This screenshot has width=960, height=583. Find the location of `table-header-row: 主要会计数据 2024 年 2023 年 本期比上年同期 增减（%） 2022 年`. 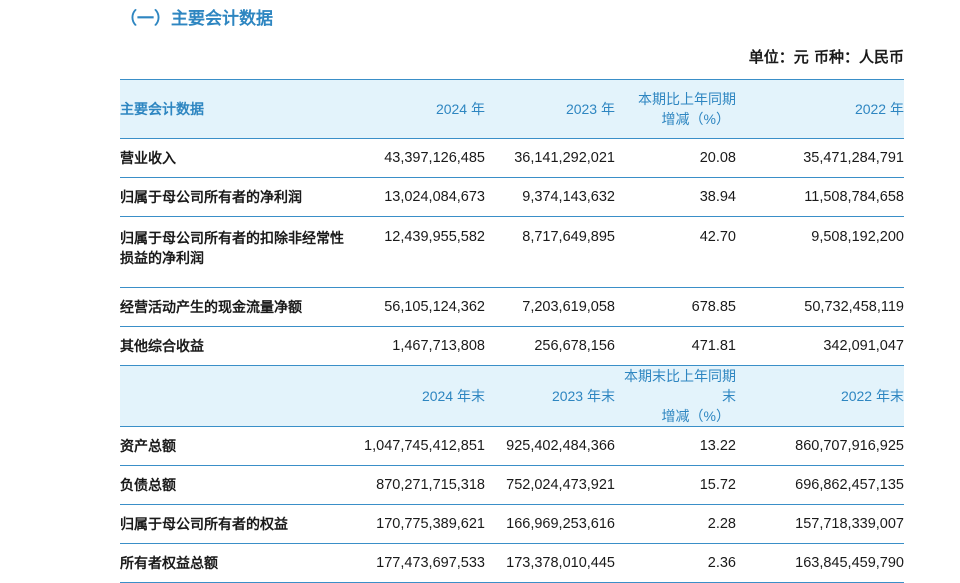

table-header-row: 主要会计数据 2024 年 2023 年 本期比上年同期 增减（%） 2022 年 is located at coordinates (512, 109).